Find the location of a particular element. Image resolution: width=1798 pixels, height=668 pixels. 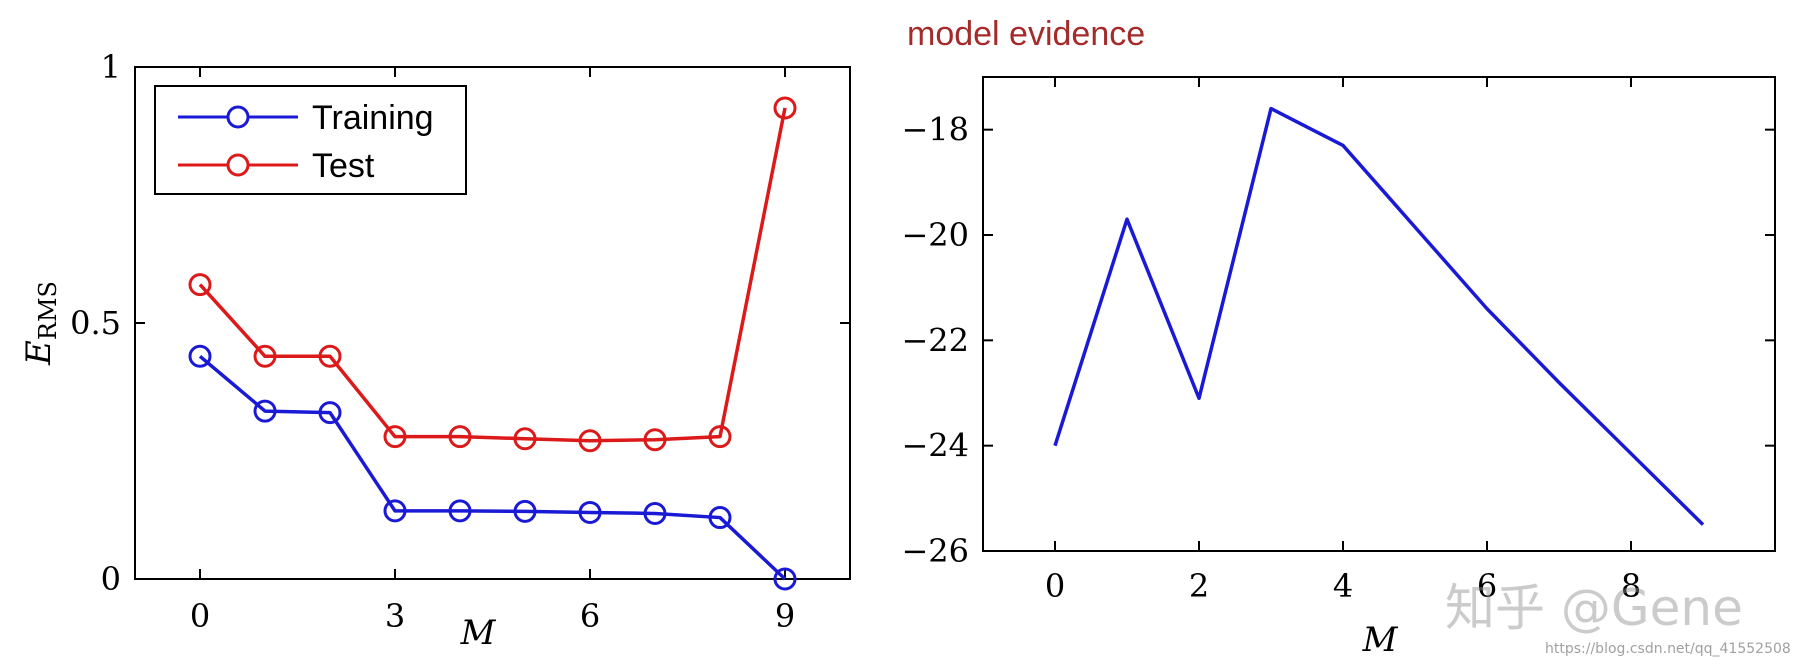

y-tick-labels: −18 −20 −22 −24 −26 is located at coordinates (935, 340).